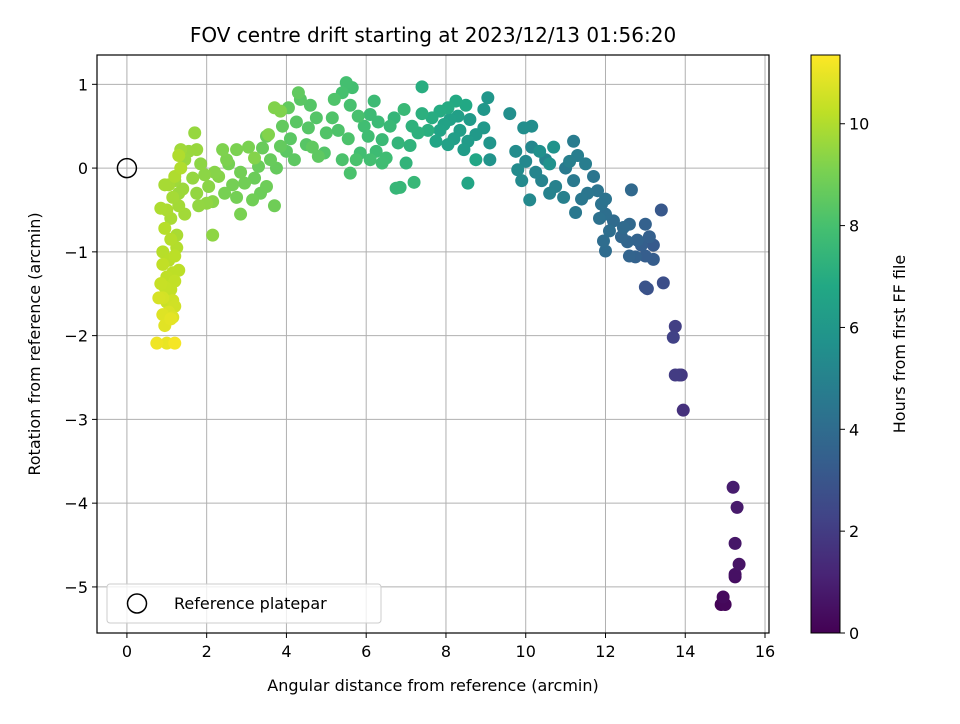  I want to click on colorbar-tick-label: 8, so click(854, 226).